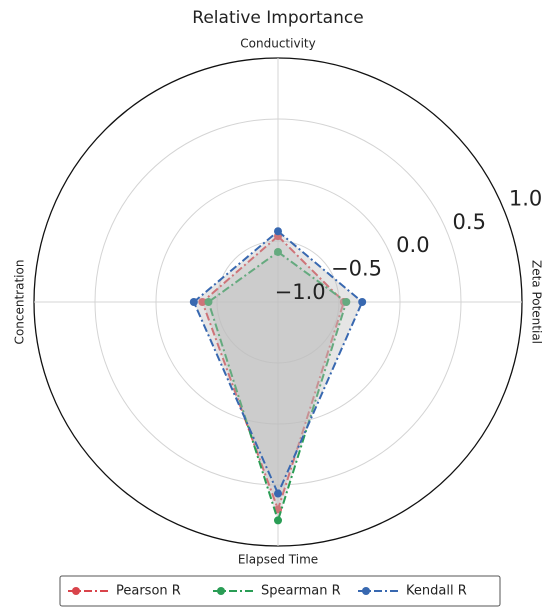  I want to click on chart-title: Relative Importance, so click(277, 18).